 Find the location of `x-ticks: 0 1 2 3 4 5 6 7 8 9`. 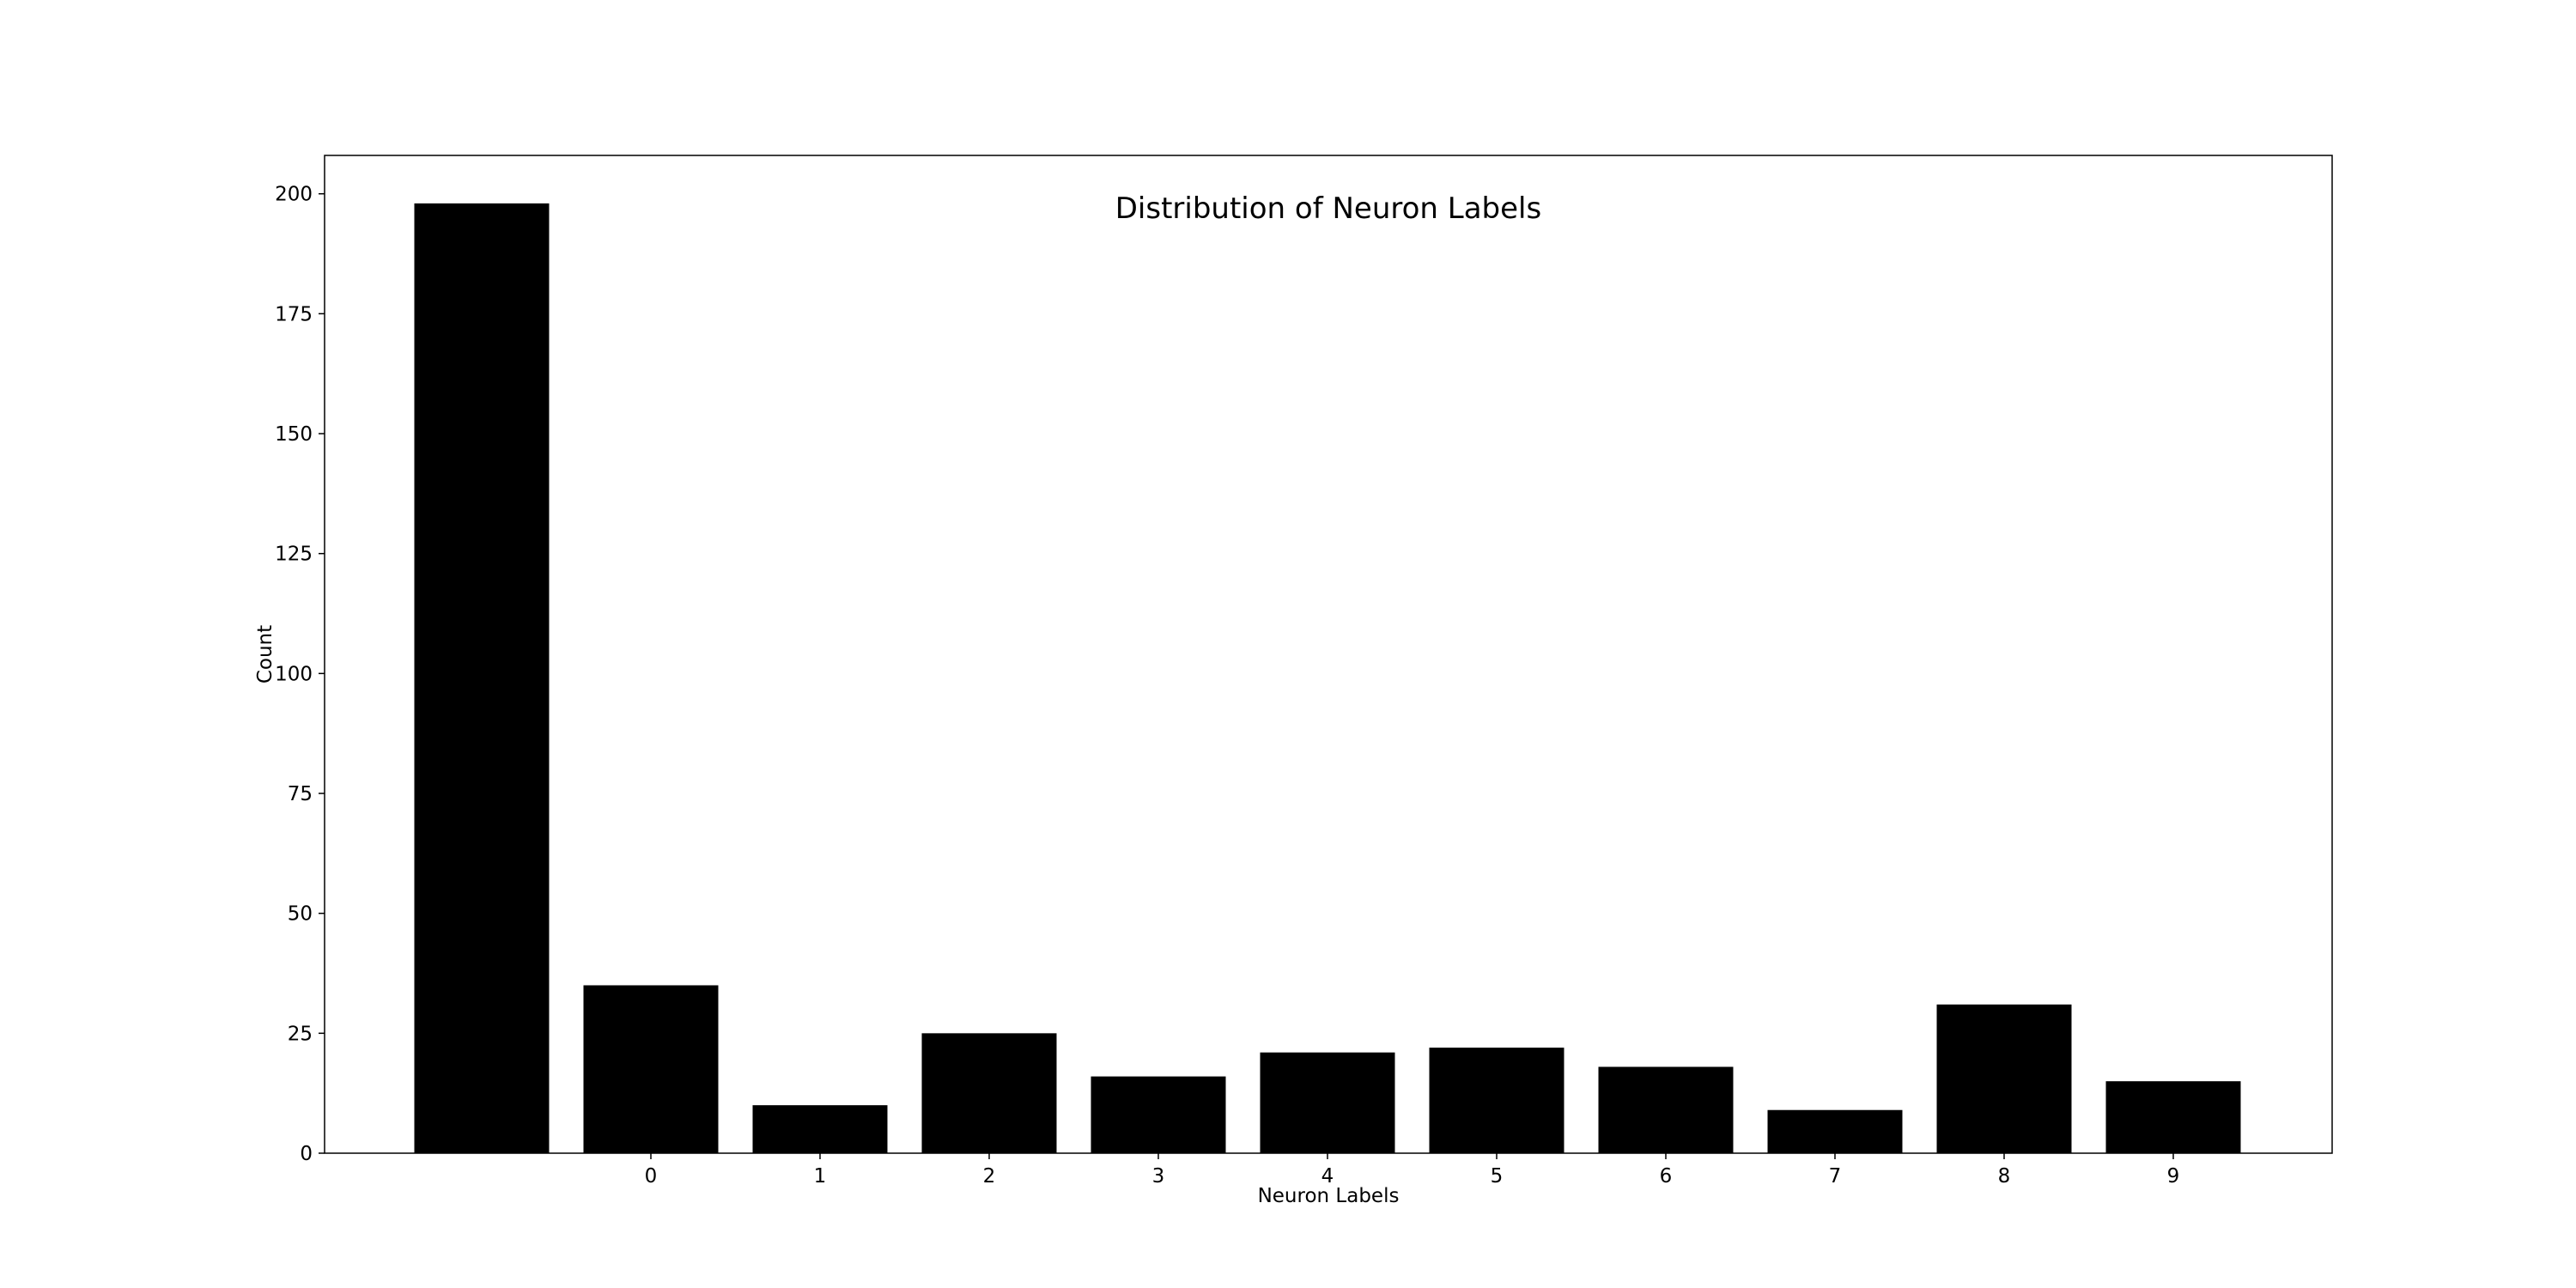

x-ticks: 0 1 2 3 4 5 6 7 8 9 is located at coordinates (1412, 1170).